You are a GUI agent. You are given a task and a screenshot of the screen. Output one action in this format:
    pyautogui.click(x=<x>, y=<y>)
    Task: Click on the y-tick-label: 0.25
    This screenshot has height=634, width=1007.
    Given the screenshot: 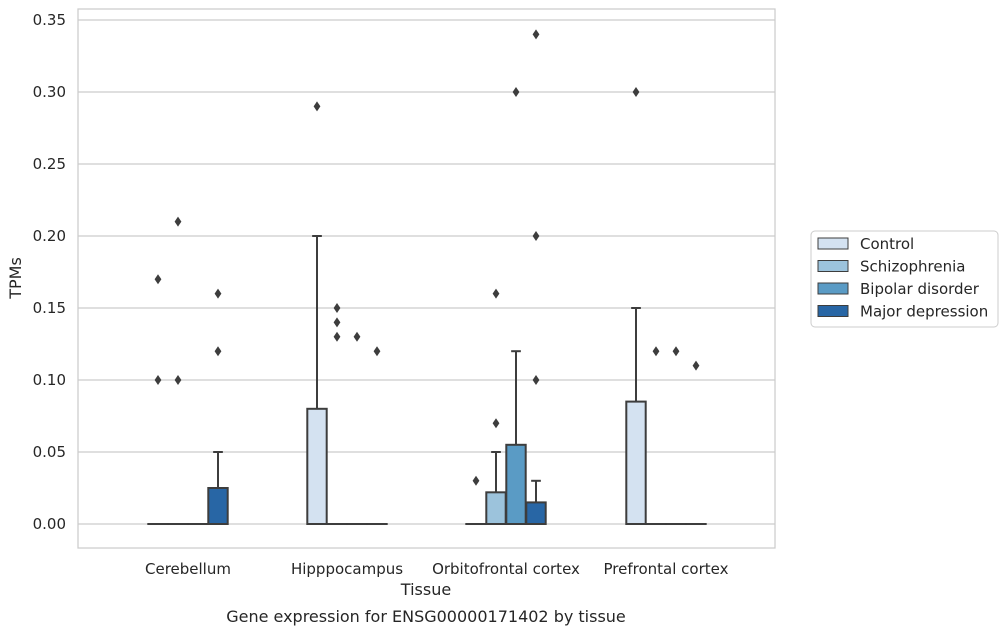 What is the action you would take?
    pyautogui.click(x=49, y=164)
    